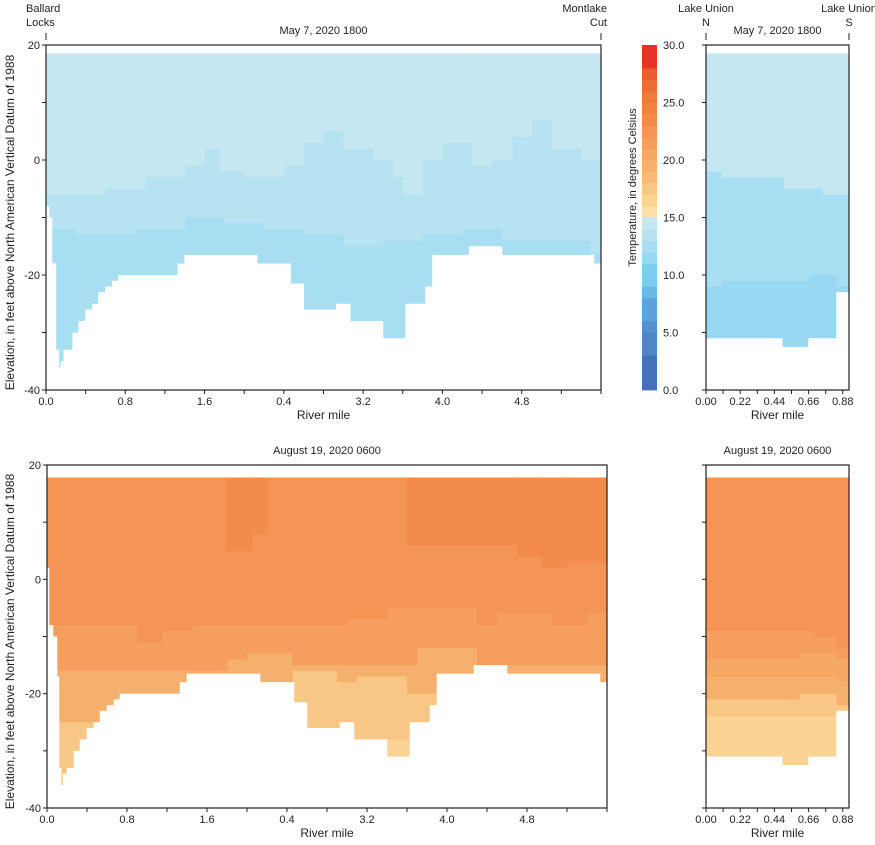  Describe the element at coordinates (774, 820) in the screenshot. I see `x-tick-label: 0.44` at that location.